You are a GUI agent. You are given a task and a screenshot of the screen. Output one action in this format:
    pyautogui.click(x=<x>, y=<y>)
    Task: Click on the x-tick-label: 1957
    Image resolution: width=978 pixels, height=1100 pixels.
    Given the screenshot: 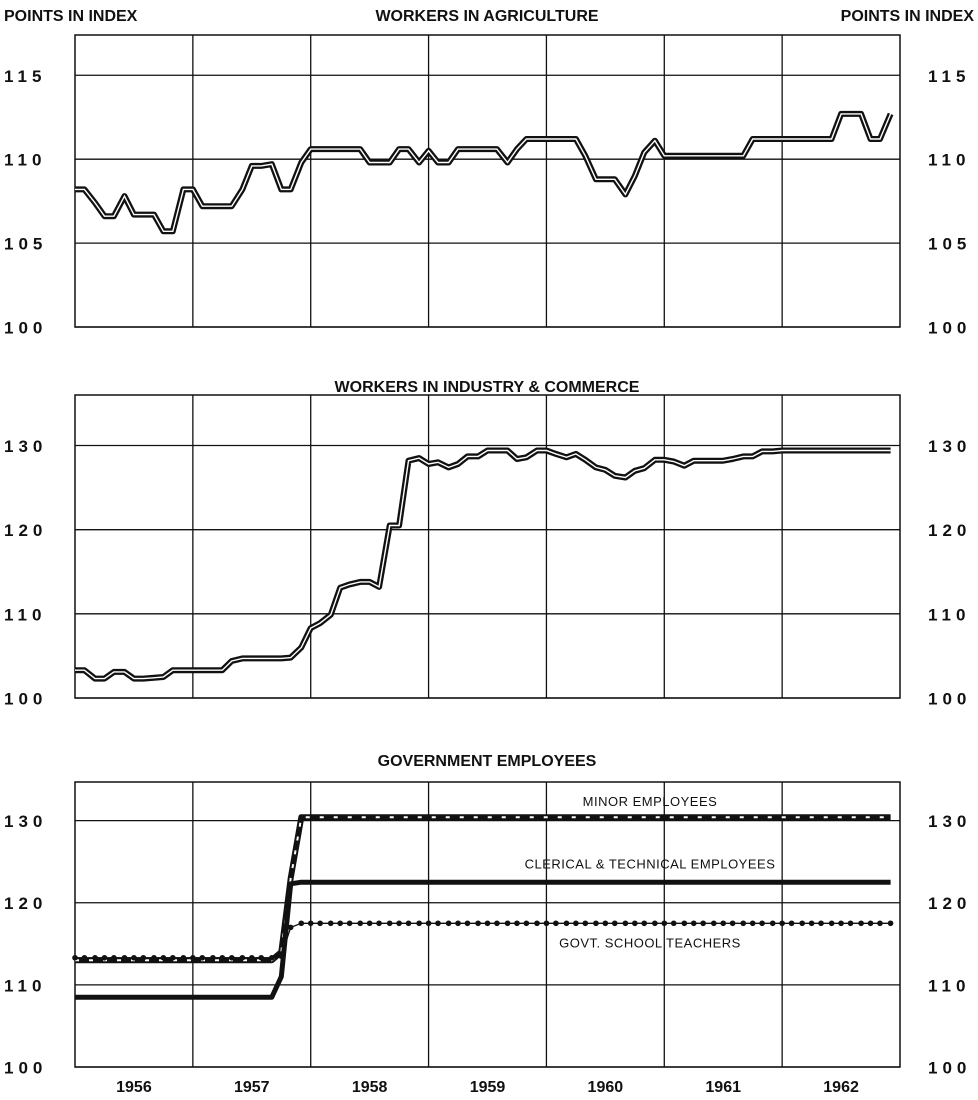 What is the action you would take?
    pyautogui.click(x=252, y=1087)
    